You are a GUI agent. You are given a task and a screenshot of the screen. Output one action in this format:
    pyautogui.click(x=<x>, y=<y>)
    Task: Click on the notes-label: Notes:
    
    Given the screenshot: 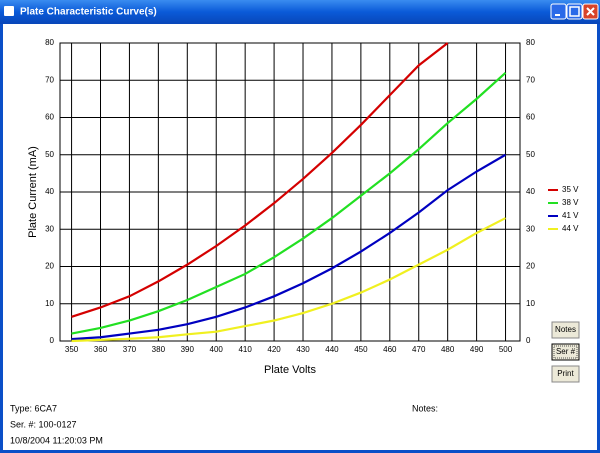 What is the action you would take?
    pyautogui.click(x=425, y=408)
    